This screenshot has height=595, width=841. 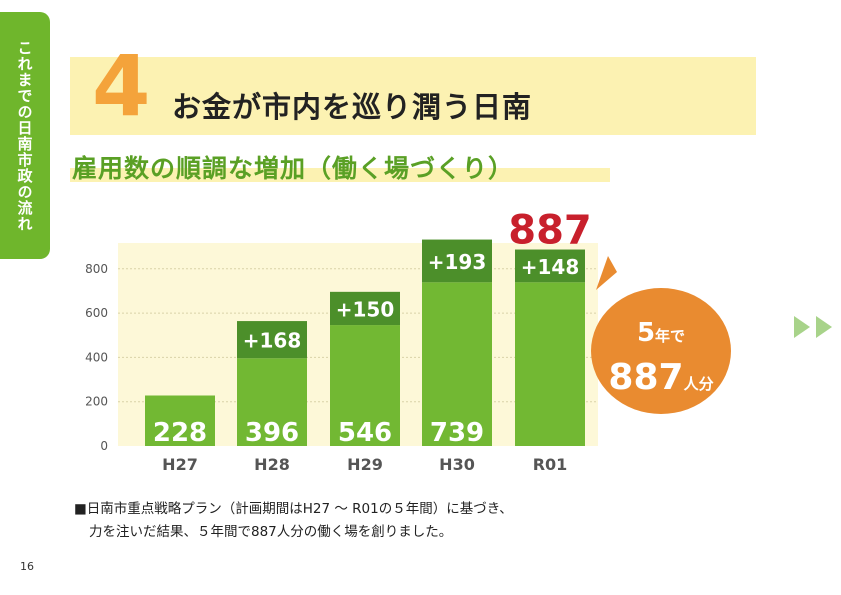 What do you see at coordinates (96, 402) in the screenshot?
I see `y-tick-label: 200` at bounding box center [96, 402].